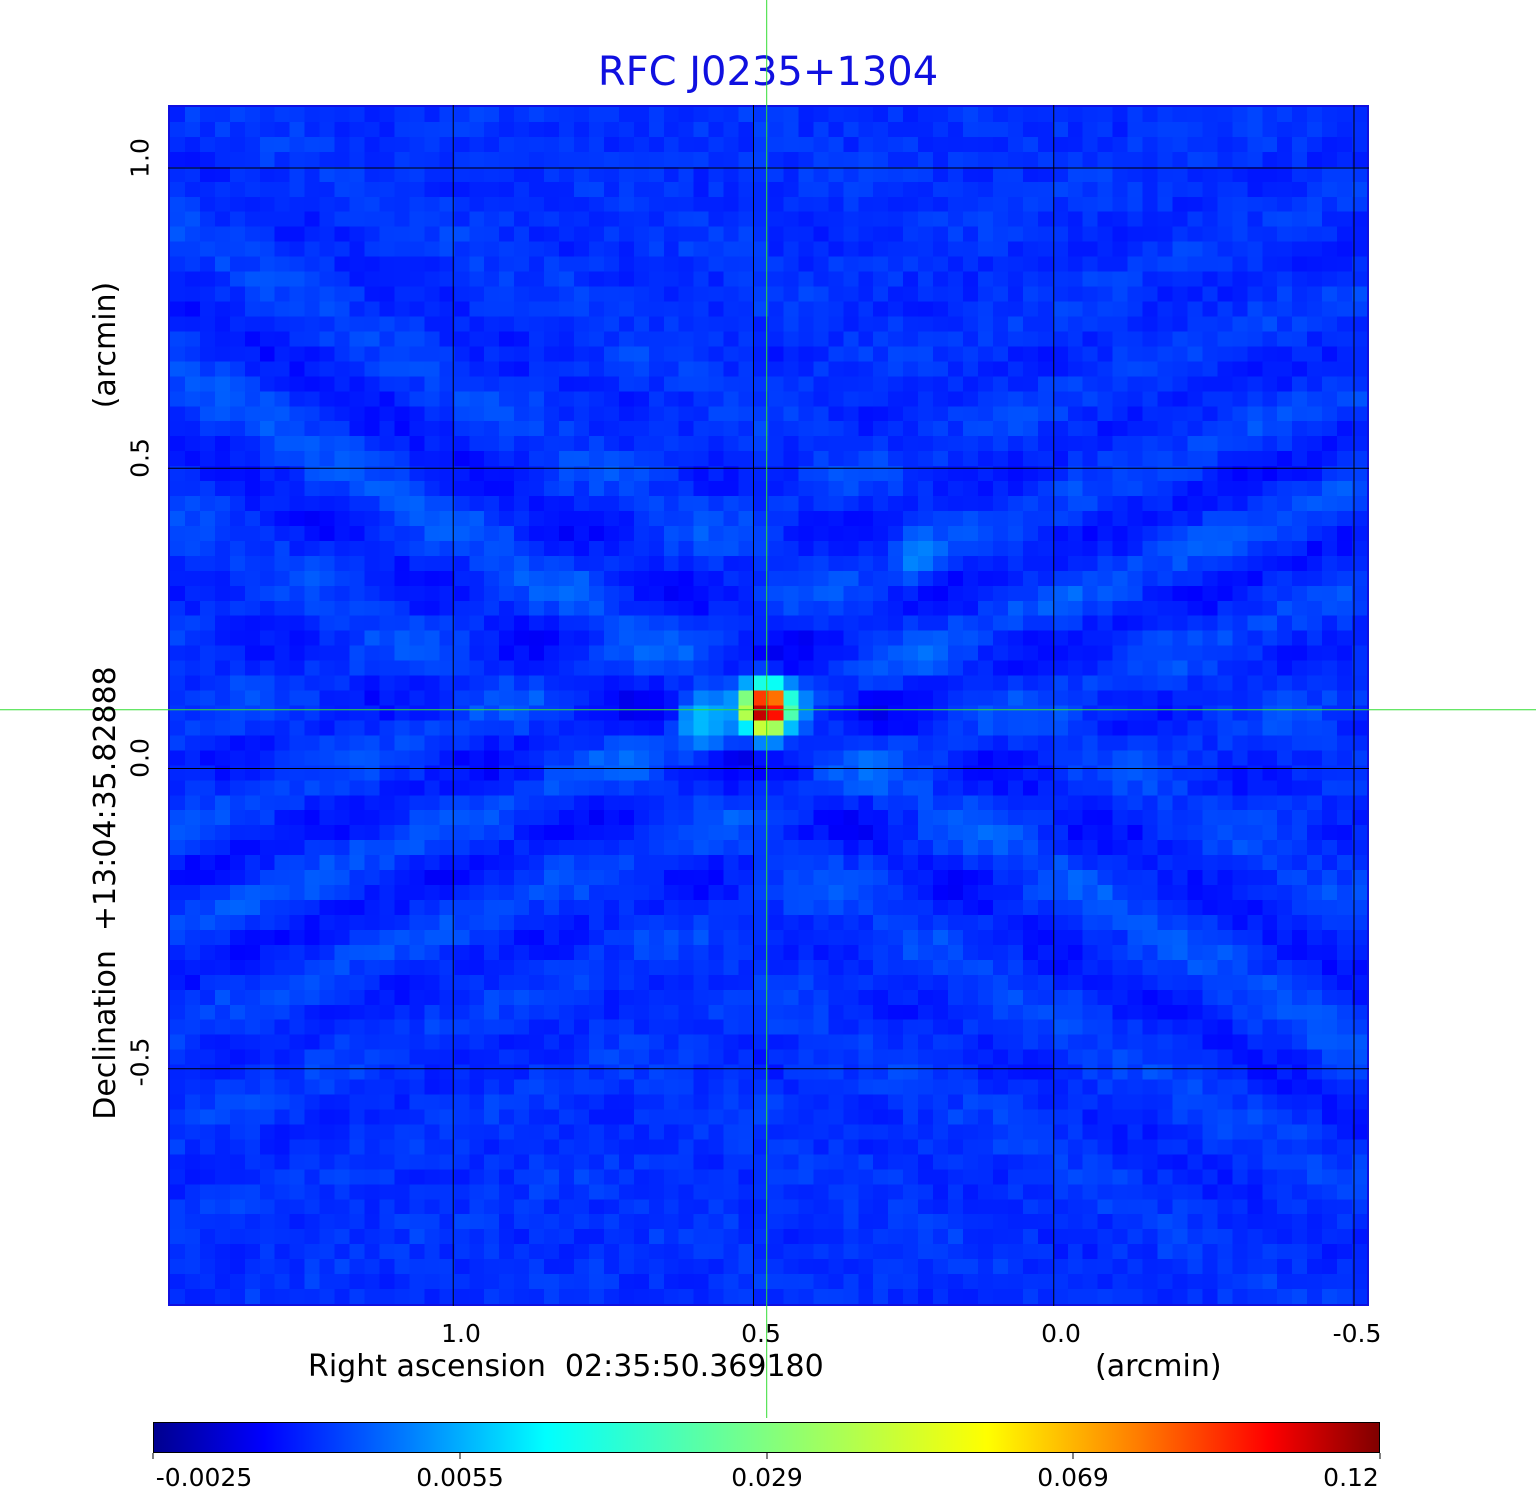 This screenshot has height=1511, width=1536. What do you see at coordinates (566, 1366) in the screenshot?
I see `x-axis-label: Right ascension 02:35:50.369180` at bounding box center [566, 1366].